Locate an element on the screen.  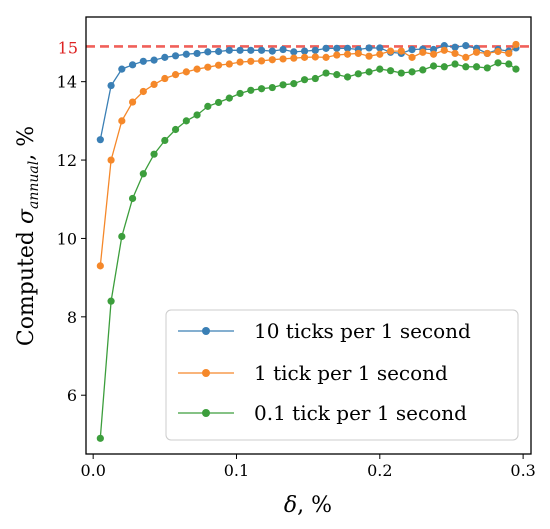
y-axis-label: Computed σannual, % is located at coordinates (28, 236).